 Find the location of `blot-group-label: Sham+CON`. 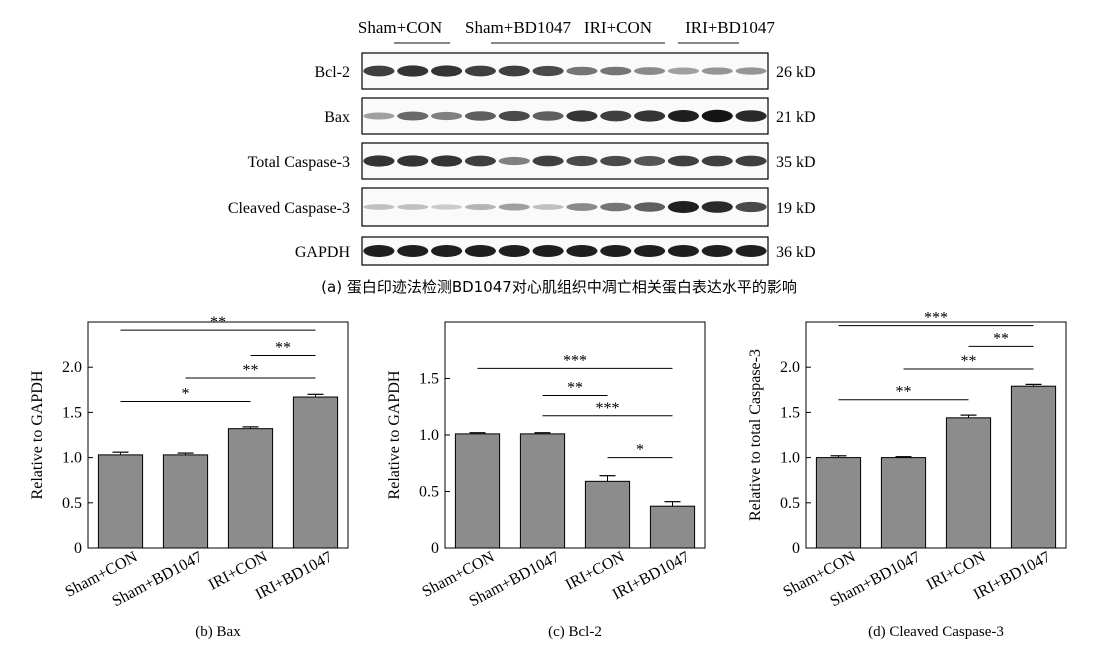

blot-group-label: Sham+CON is located at coordinates (400, 27).